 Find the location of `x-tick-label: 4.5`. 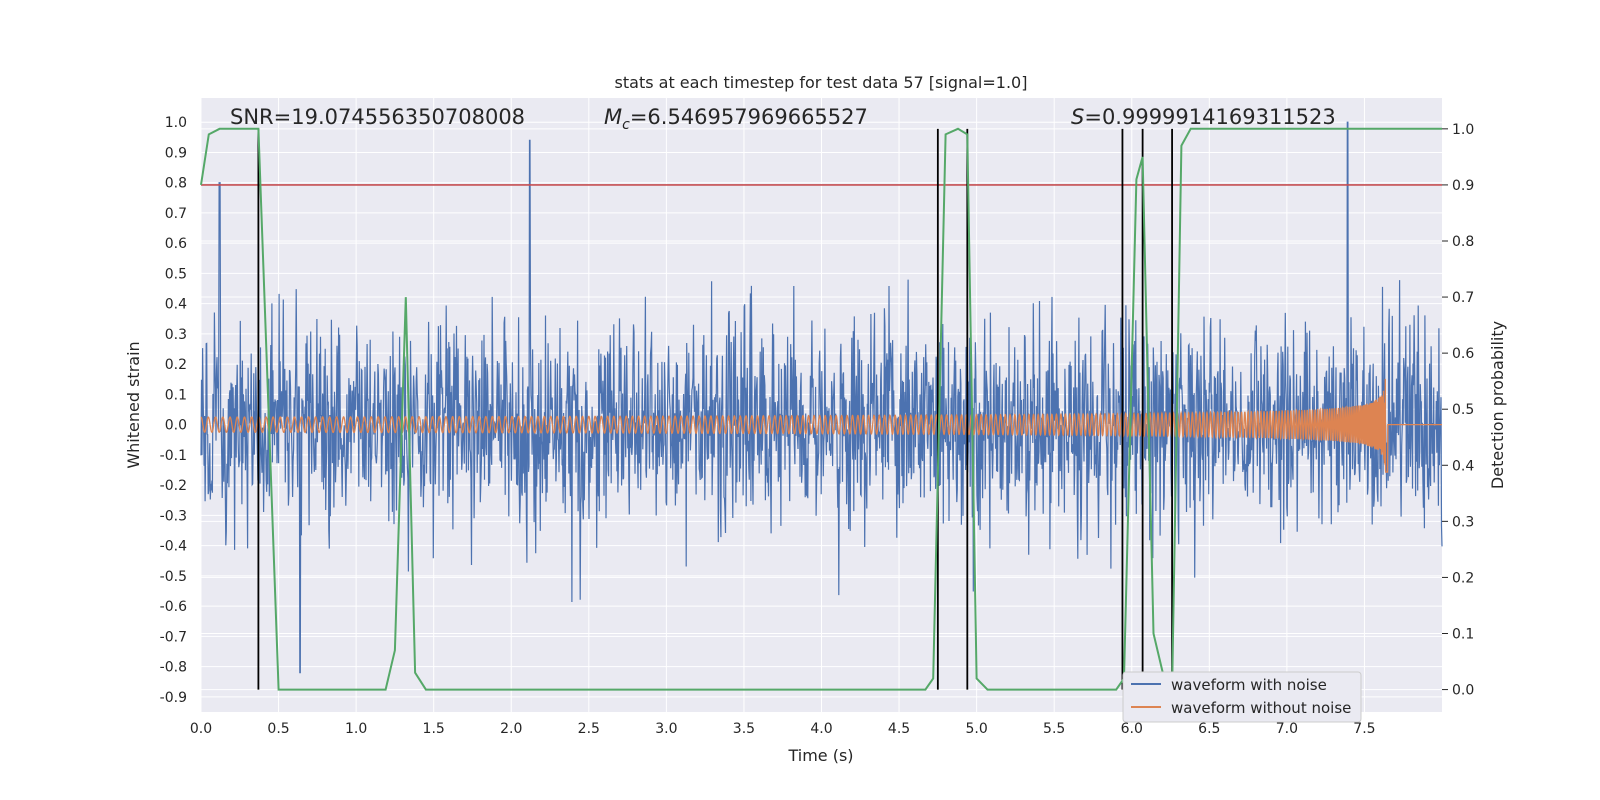

x-tick-label: 4.5 is located at coordinates (899, 729).